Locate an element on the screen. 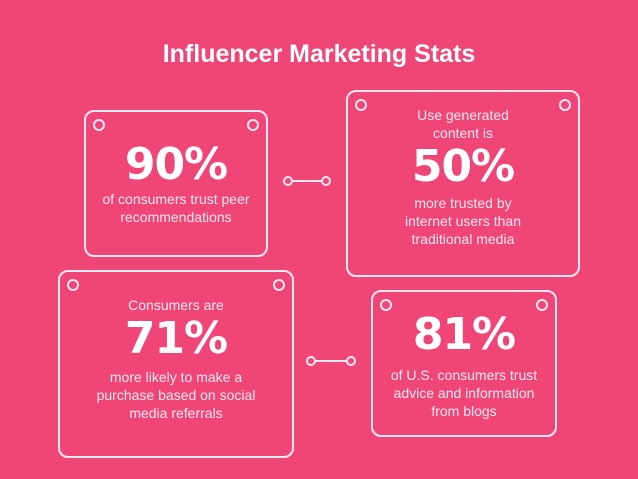 This screenshot has width=638, height=479. stat-value: 90% is located at coordinates (176, 164).